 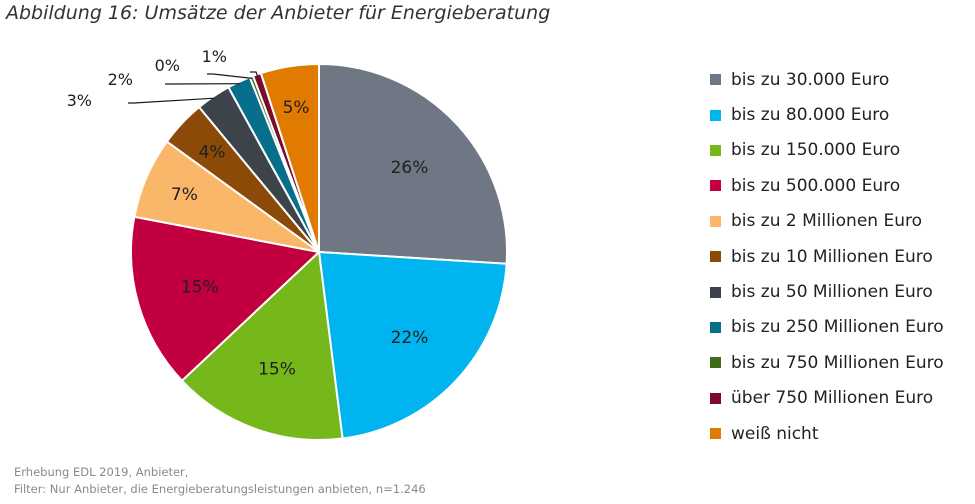 I want to click on slice-label-bis-zu-150-000-euro: 15%, so click(x=277, y=370).